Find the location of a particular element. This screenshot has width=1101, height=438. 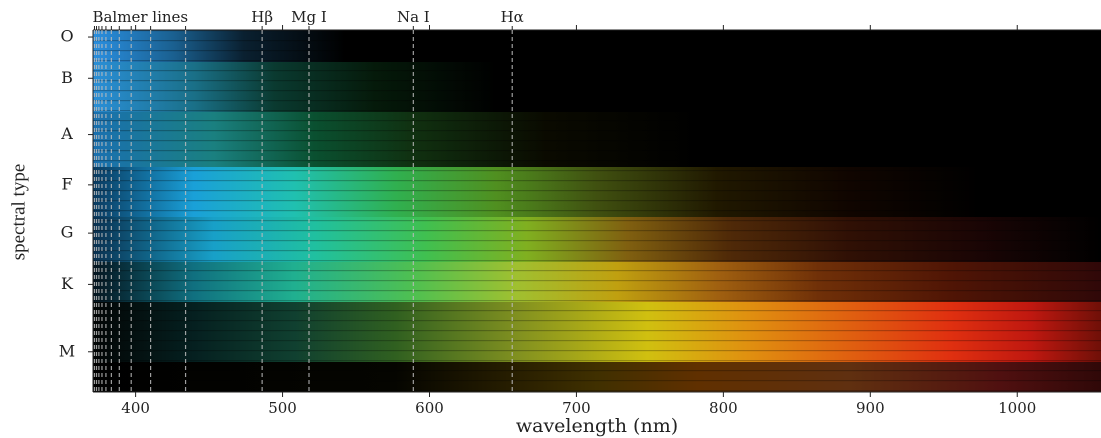

y-tick-label: G is located at coordinates (67, 232).